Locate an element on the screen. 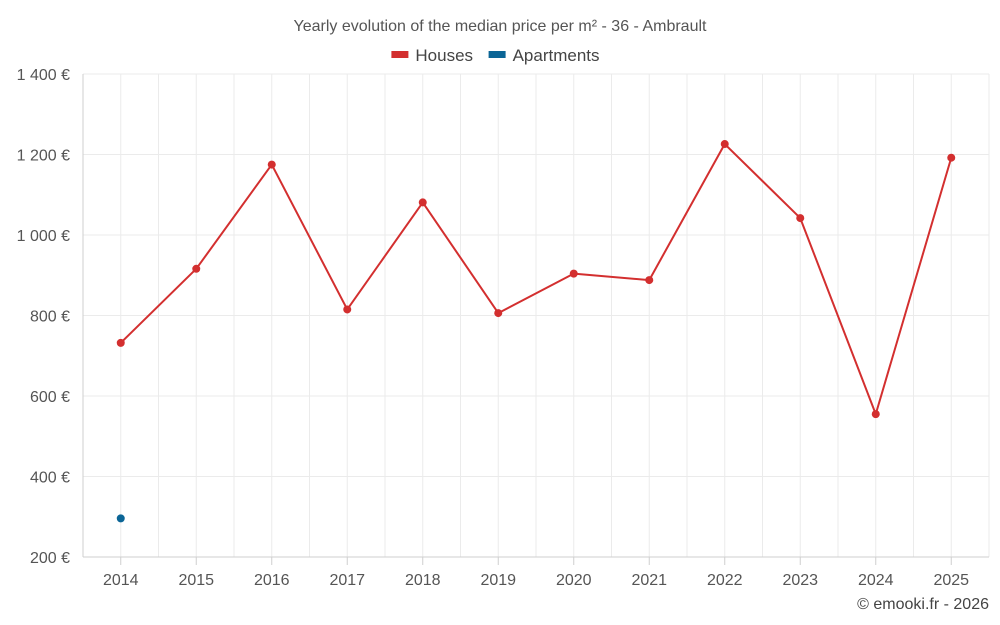  y-tick-label: 600 € is located at coordinates (50, 397).